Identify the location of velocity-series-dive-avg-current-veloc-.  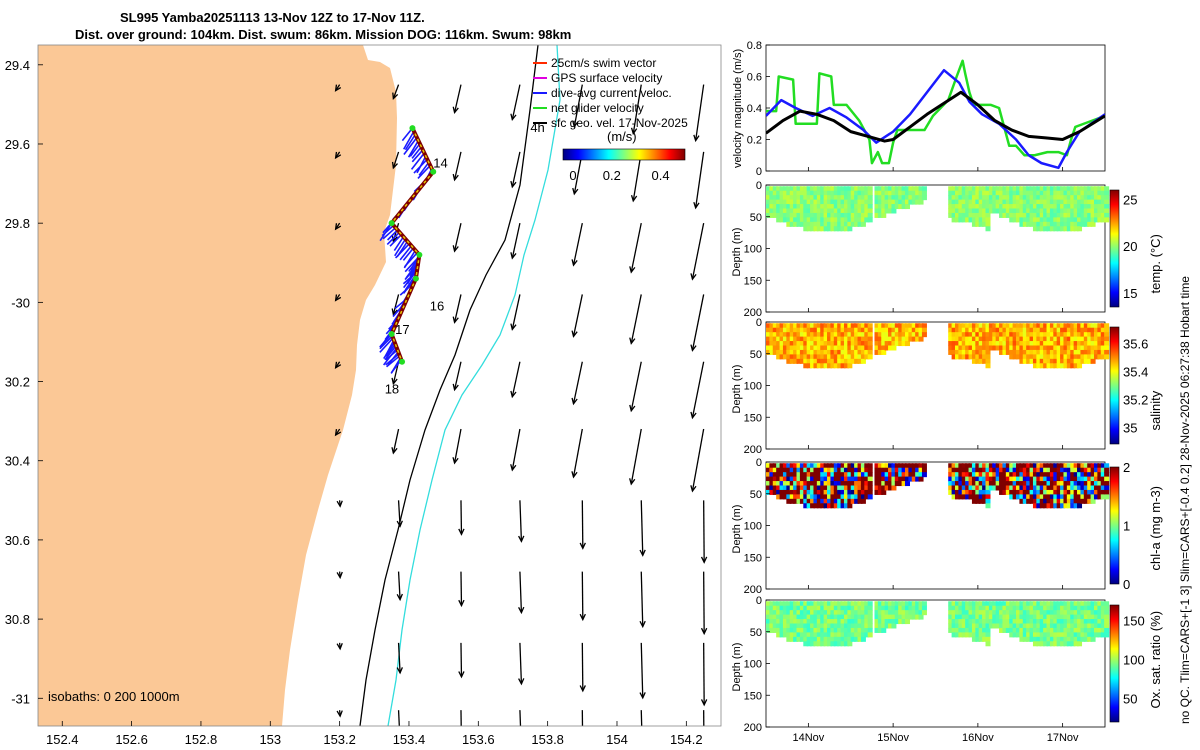
(935, 119).